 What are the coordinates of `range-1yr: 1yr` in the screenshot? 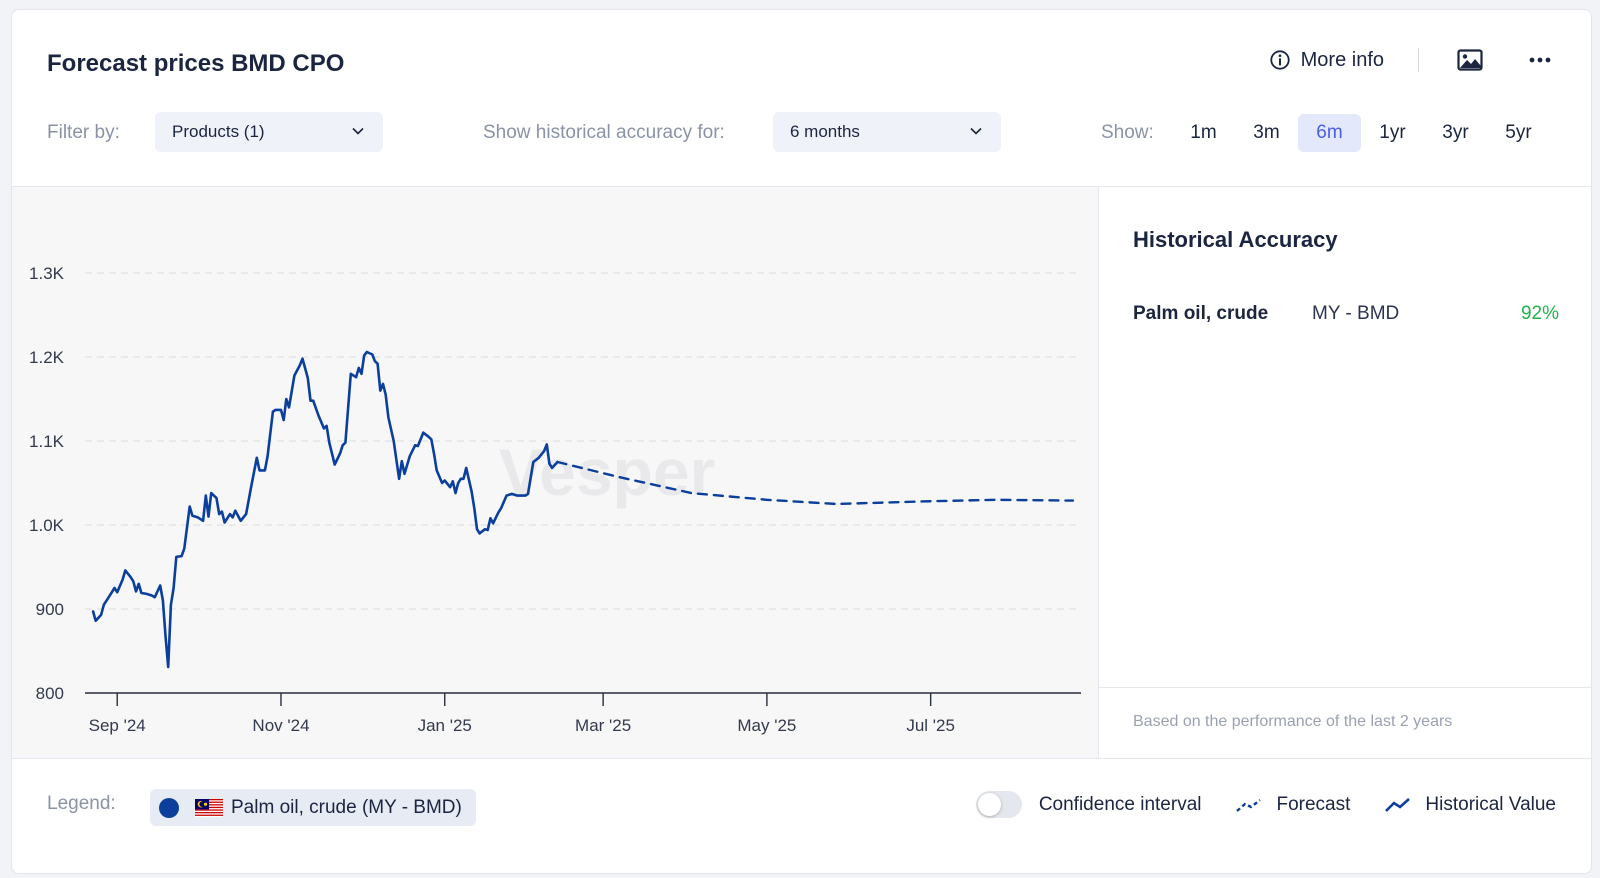 It's located at (1392, 132).